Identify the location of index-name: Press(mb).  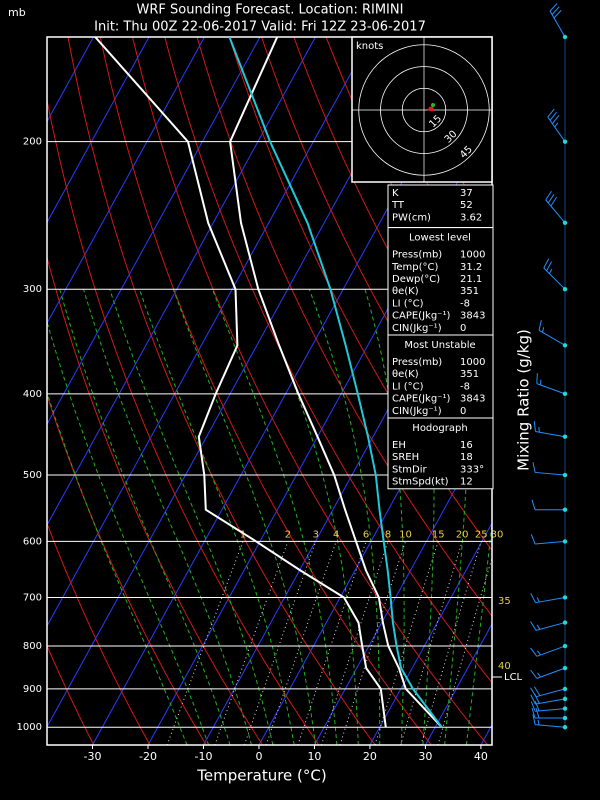
(417, 362).